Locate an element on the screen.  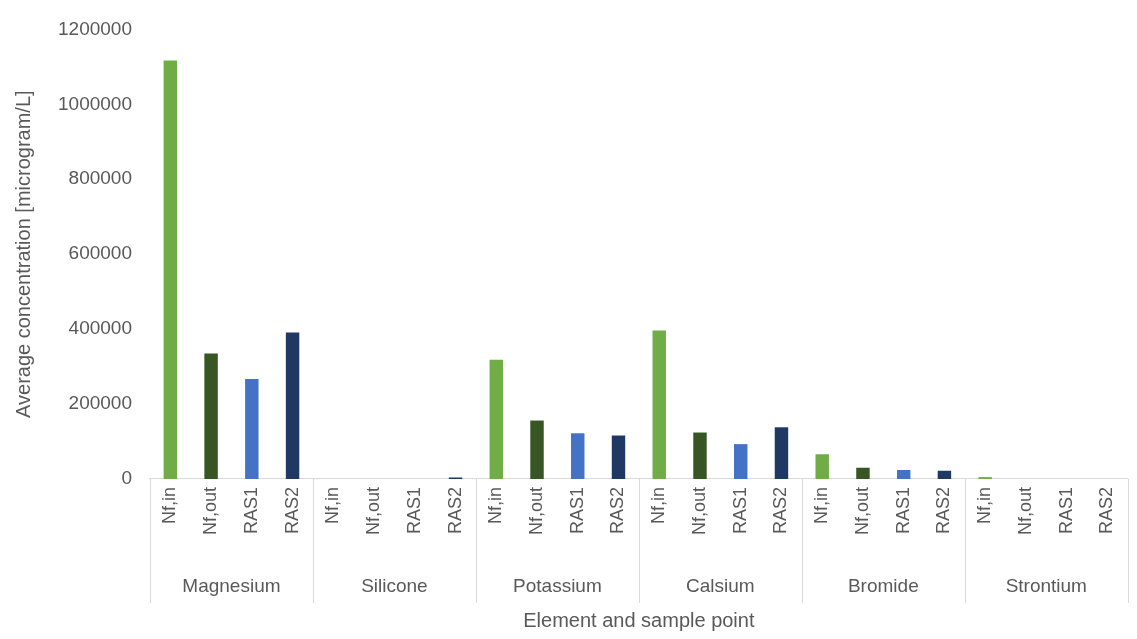
y-tick-label: 0 is located at coordinates (126, 478).